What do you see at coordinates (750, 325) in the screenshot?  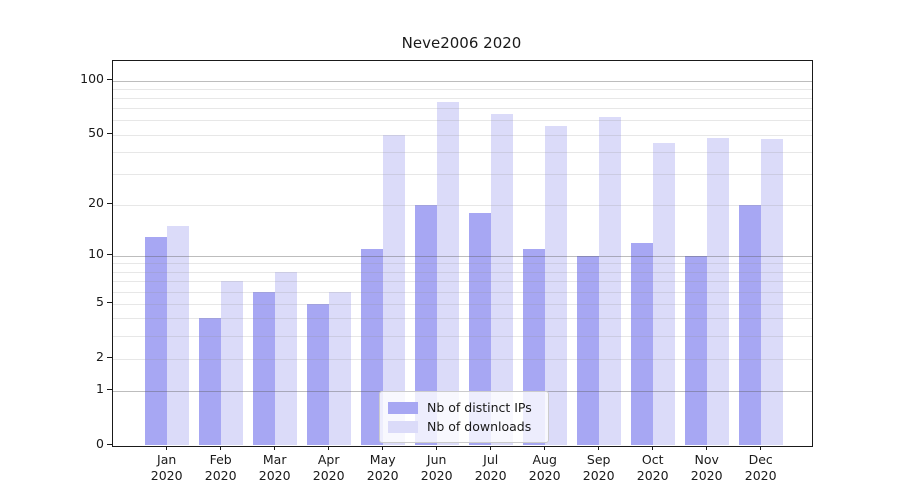 I see `bar-dec-distinct-ips` at bounding box center [750, 325].